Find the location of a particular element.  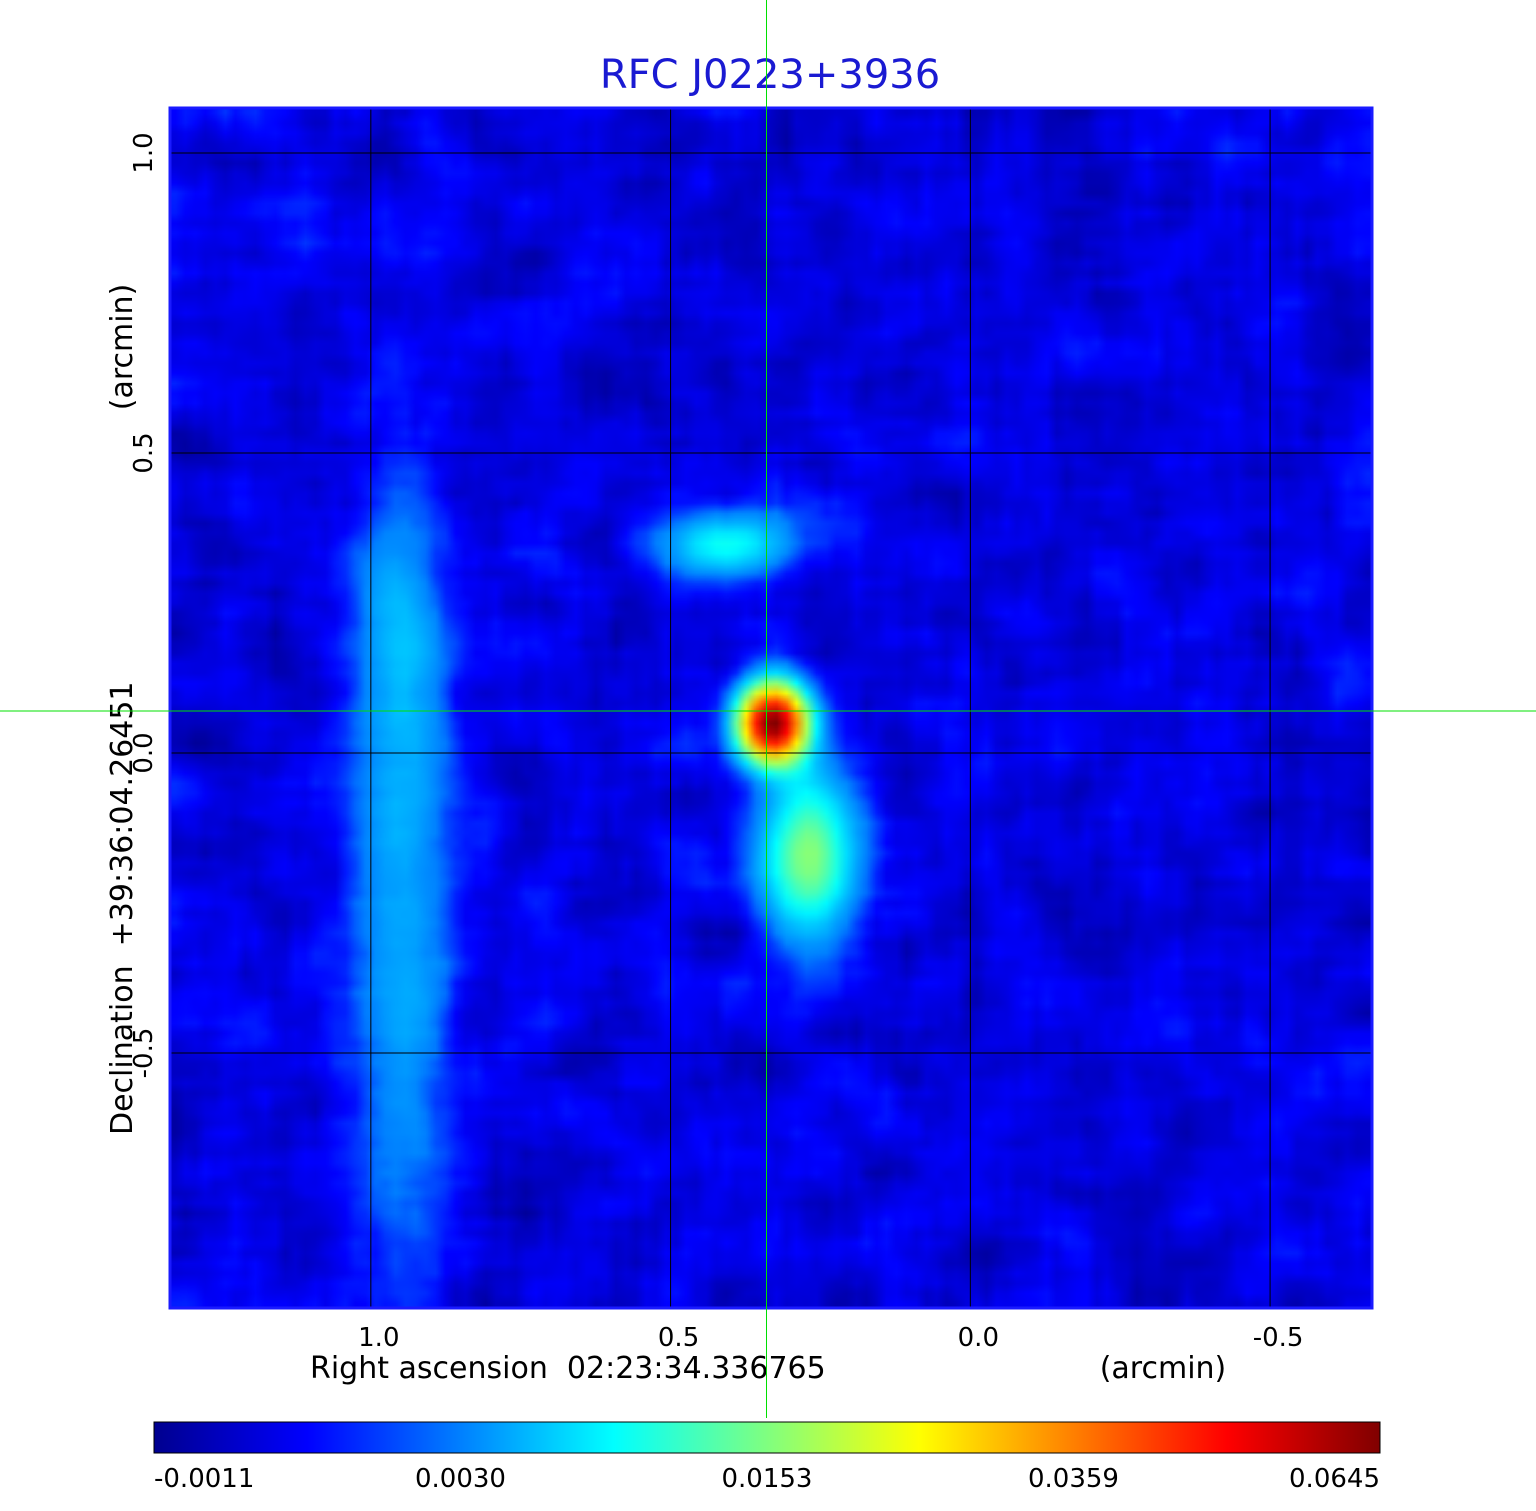

x-tick-label: -0.5 is located at coordinates (1278, 1338).